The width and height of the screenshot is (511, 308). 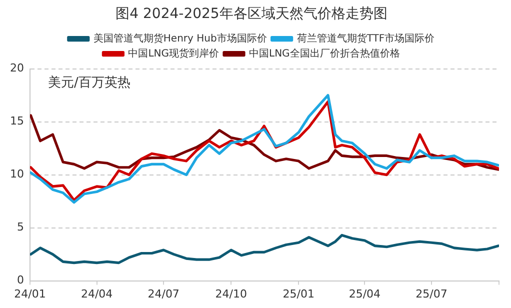 I want to click on x-tick-label: 25/07, so click(x=432, y=293).